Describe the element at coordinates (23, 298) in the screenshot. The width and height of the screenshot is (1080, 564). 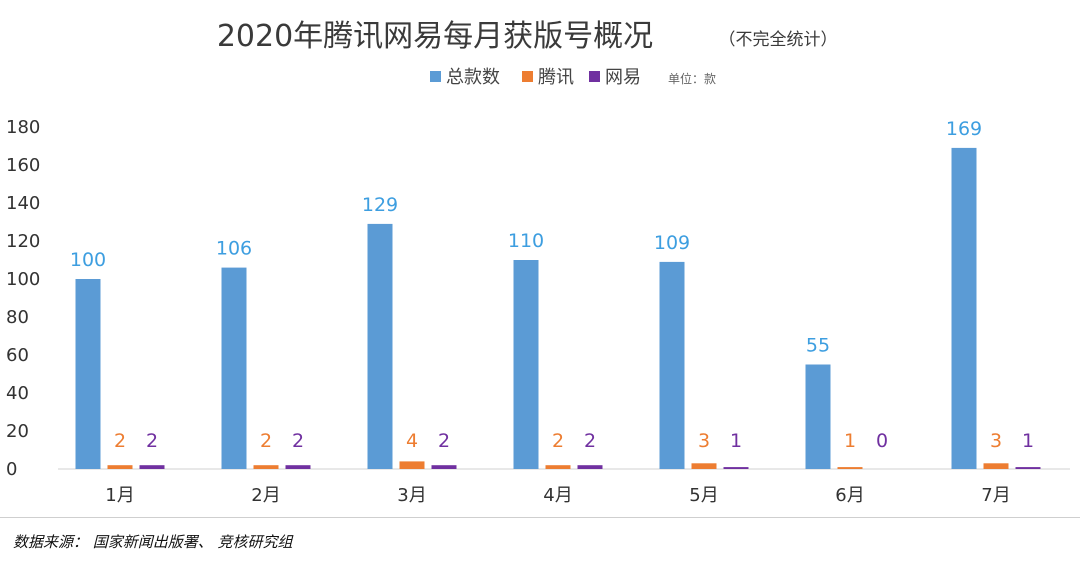
I see `y-axis: 0 20 40 60 80 100 120 140 160 180` at that location.